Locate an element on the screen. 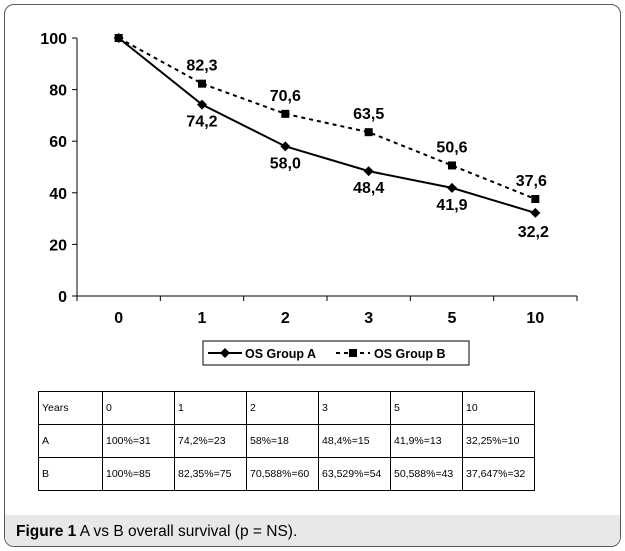 Image resolution: width=625 pixels, height=551 pixels. data-label: 50,6 is located at coordinates (451, 147).